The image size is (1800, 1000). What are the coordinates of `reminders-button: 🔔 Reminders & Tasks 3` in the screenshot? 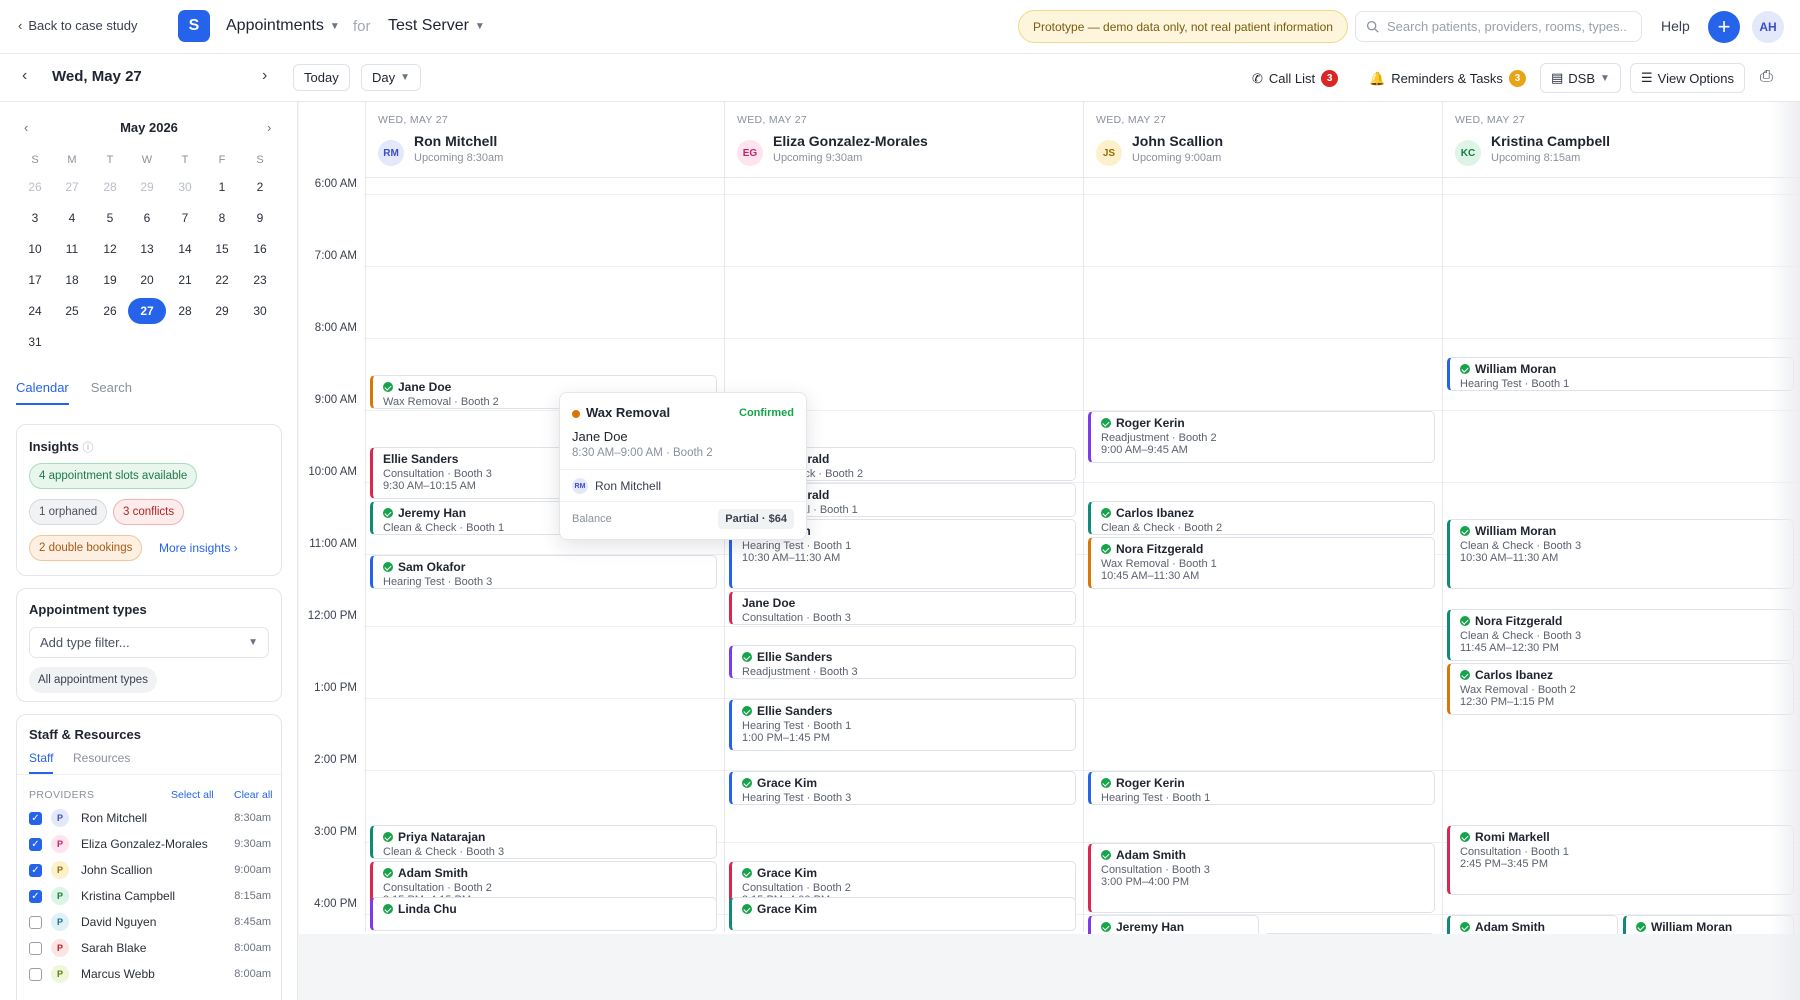 It's located at (1447, 78).